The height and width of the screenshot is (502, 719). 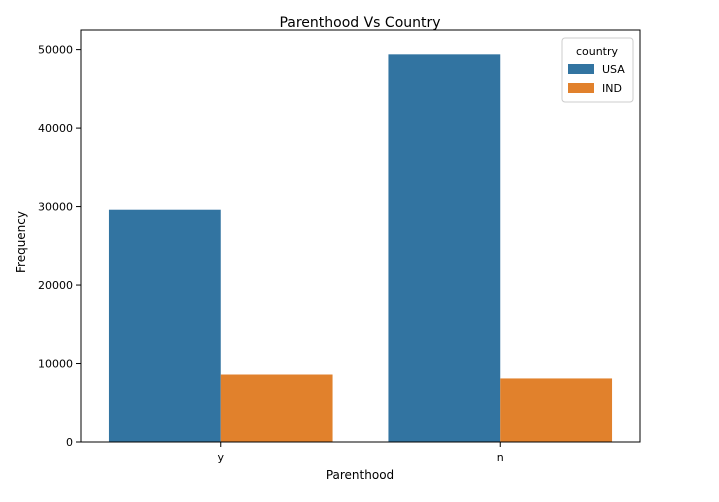 What do you see at coordinates (69, 442) in the screenshot?
I see `y-tick-label: 0` at bounding box center [69, 442].